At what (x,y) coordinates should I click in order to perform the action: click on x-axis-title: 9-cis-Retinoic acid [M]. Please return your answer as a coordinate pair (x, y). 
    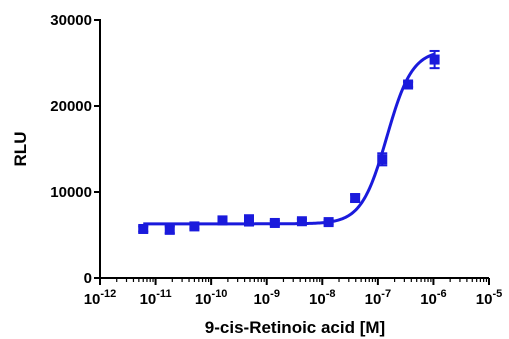
    Looking at the image, I should click on (295, 327).